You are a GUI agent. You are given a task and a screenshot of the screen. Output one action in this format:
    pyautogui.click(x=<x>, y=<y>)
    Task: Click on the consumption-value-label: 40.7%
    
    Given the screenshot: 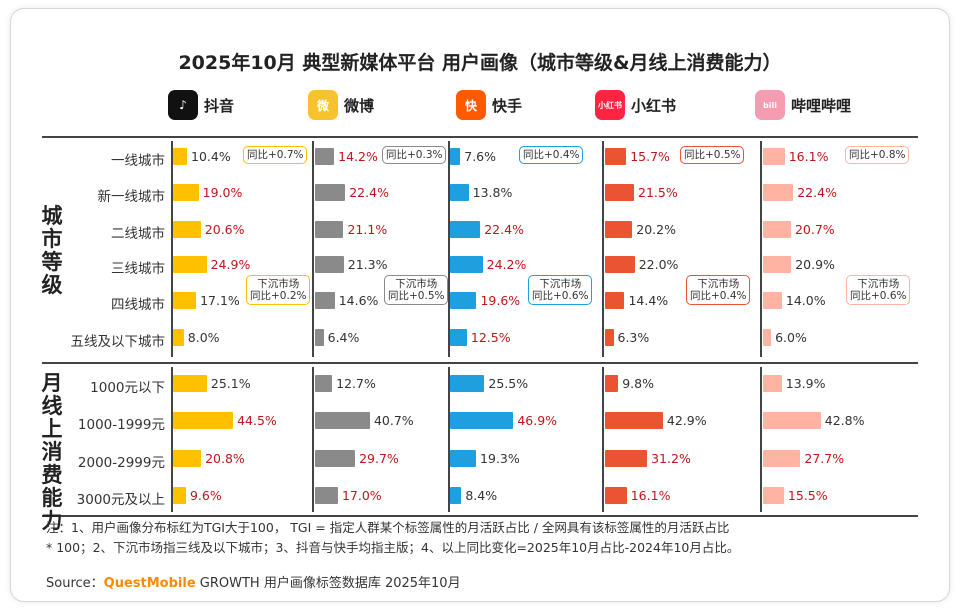 What is the action you would take?
    pyautogui.click(x=393, y=420)
    